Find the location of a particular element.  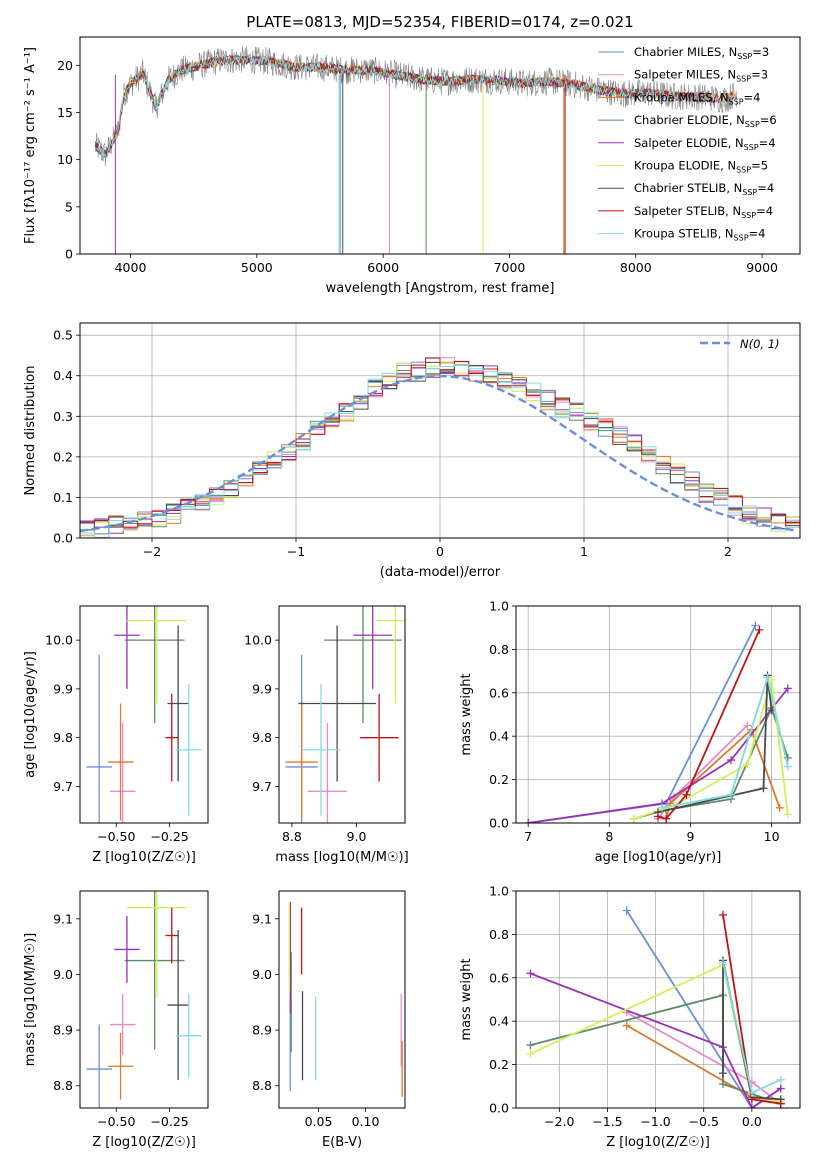

y-tick-label: 10 is located at coordinates (65, 159).